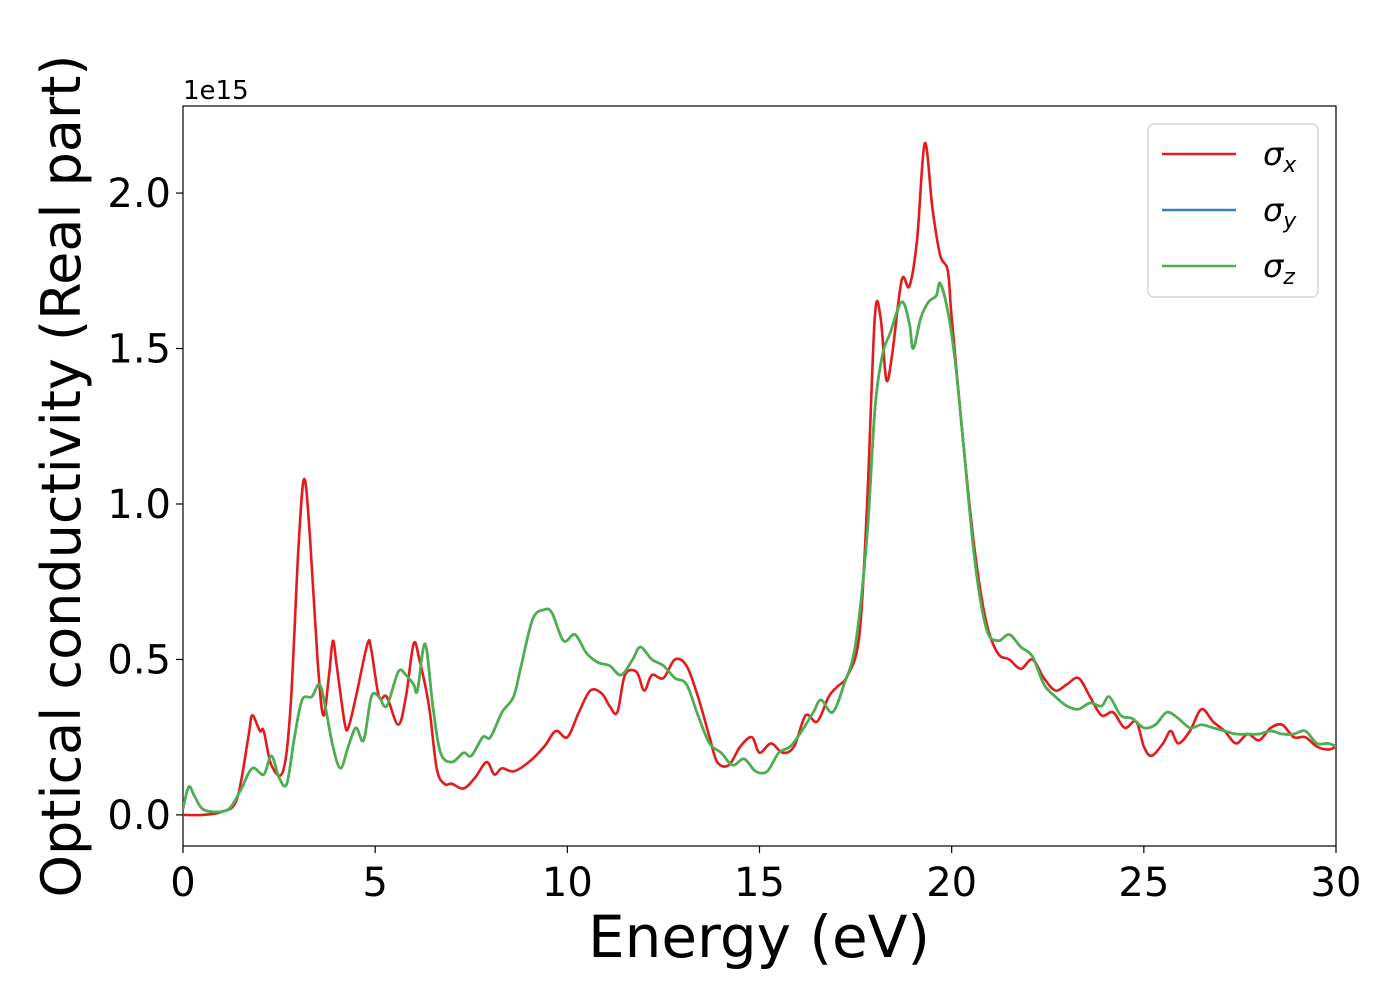  What do you see at coordinates (139, 816) in the screenshot?
I see `y-tick-label: 0.0` at bounding box center [139, 816].